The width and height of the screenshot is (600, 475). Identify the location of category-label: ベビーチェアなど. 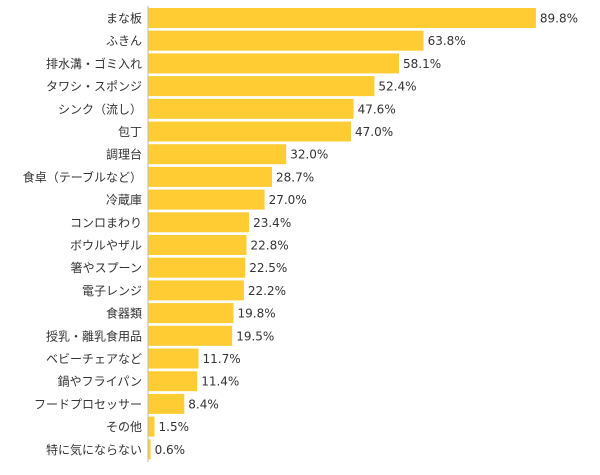
(94, 359).